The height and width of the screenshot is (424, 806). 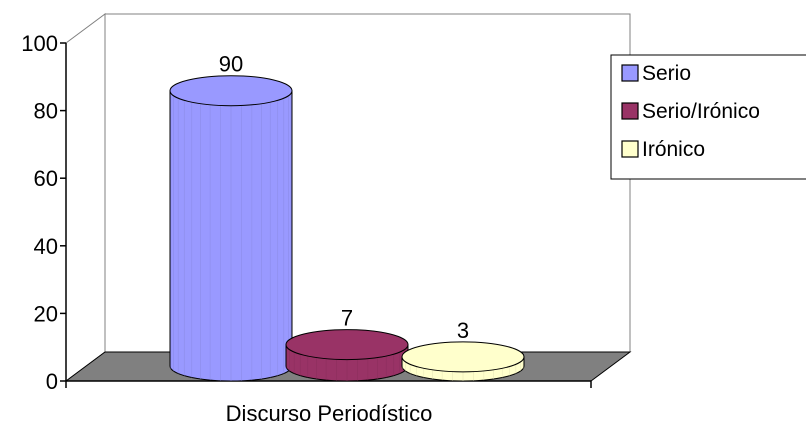 What do you see at coordinates (46, 111) in the screenshot?
I see `y-tick-label: 80` at bounding box center [46, 111].